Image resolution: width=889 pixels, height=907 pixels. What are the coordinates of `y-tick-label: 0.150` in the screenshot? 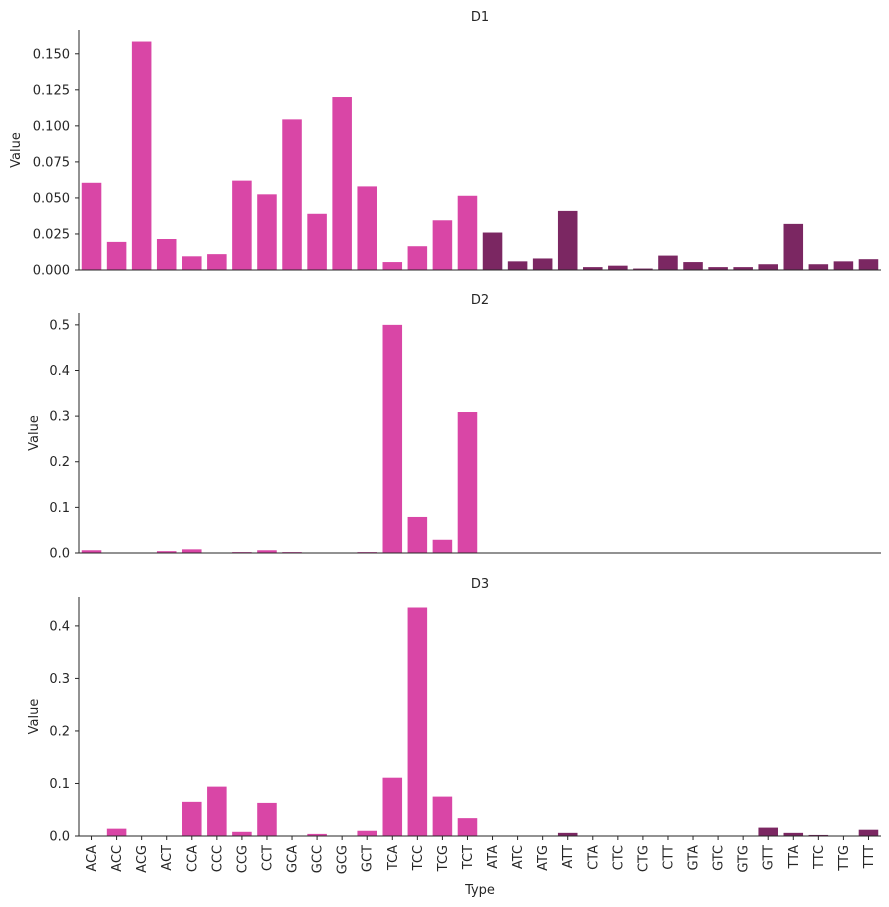 It's located at (51, 54).